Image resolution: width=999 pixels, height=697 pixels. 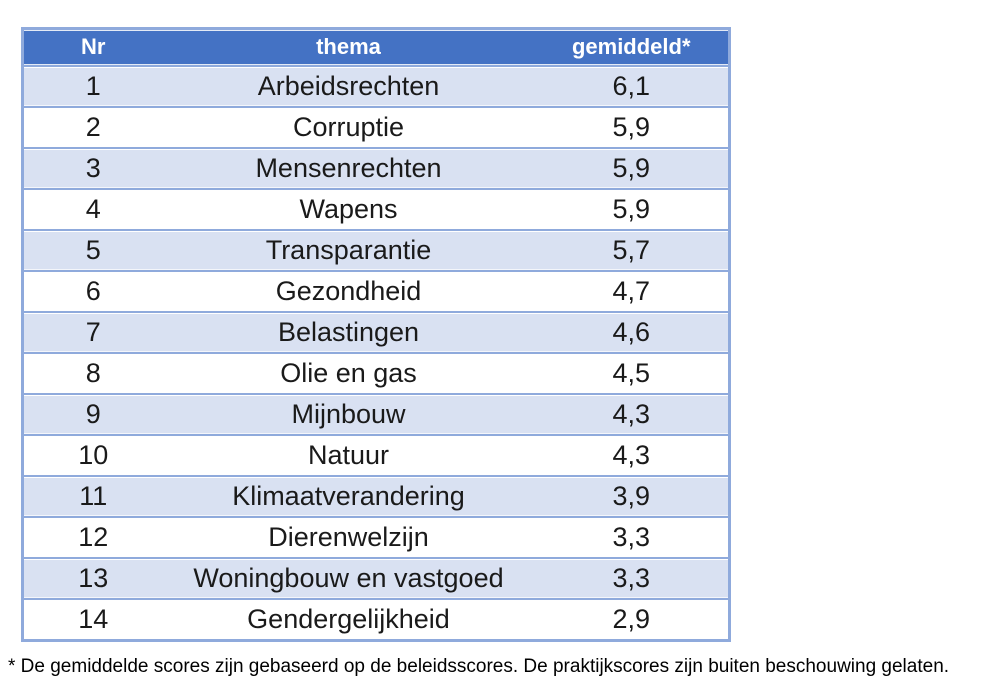 What do you see at coordinates (348, 47) in the screenshot?
I see `header-cell-thema: thema` at bounding box center [348, 47].